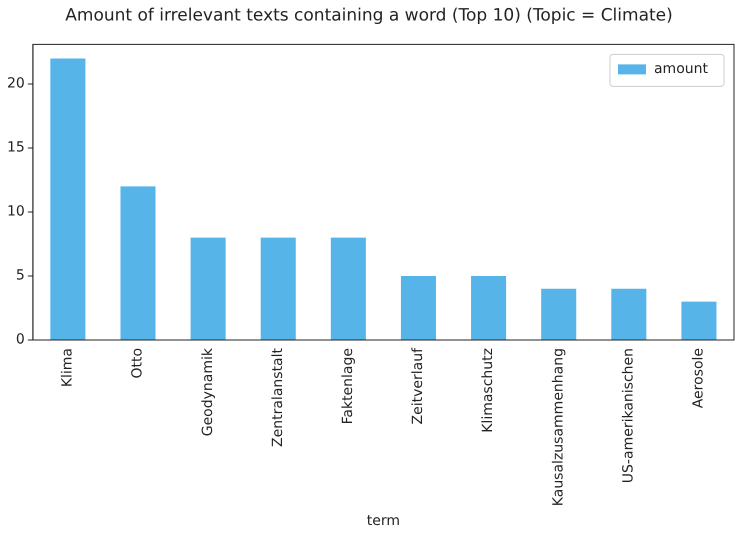  I want to click on legend-label: amount, so click(681, 69).